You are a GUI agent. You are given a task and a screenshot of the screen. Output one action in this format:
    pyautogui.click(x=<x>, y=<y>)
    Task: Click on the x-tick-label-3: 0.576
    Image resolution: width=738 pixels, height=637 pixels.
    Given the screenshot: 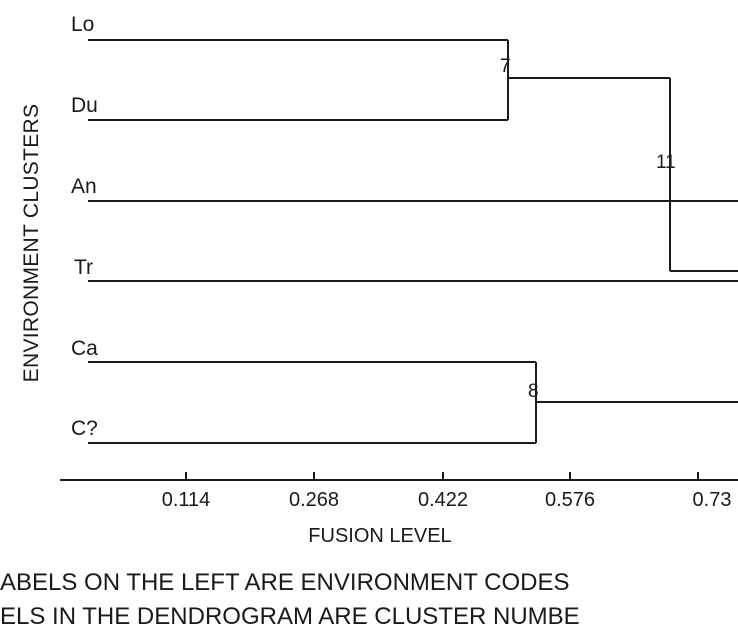 What is the action you would take?
    pyautogui.click(x=570, y=500)
    